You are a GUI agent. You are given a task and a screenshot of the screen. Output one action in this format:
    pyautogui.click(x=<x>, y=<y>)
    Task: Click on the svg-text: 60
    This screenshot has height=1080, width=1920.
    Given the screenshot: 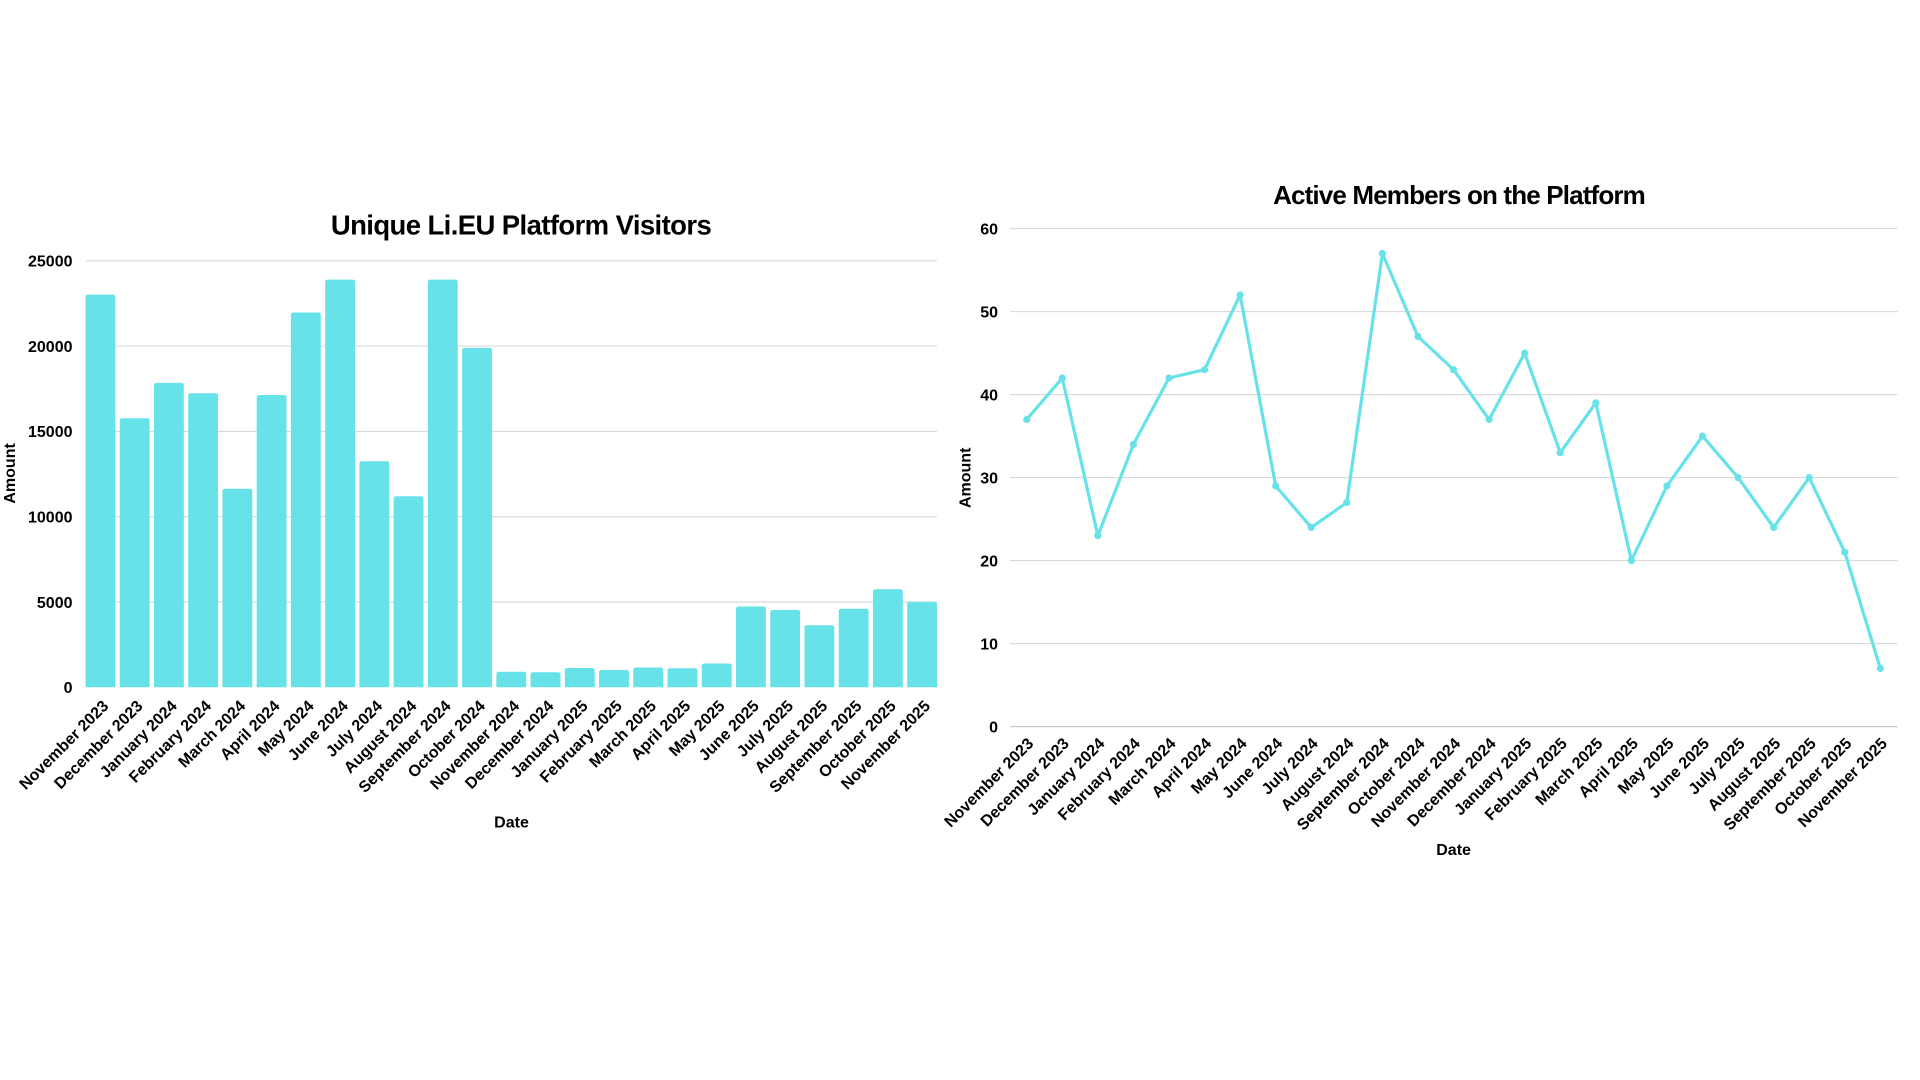 What is the action you would take?
    pyautogui.click(x=989, y=229)
    